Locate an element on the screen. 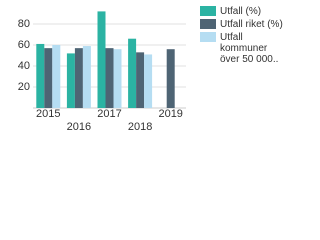  legend-item: Utfall riket (%) is located at coordinates (249, 24).